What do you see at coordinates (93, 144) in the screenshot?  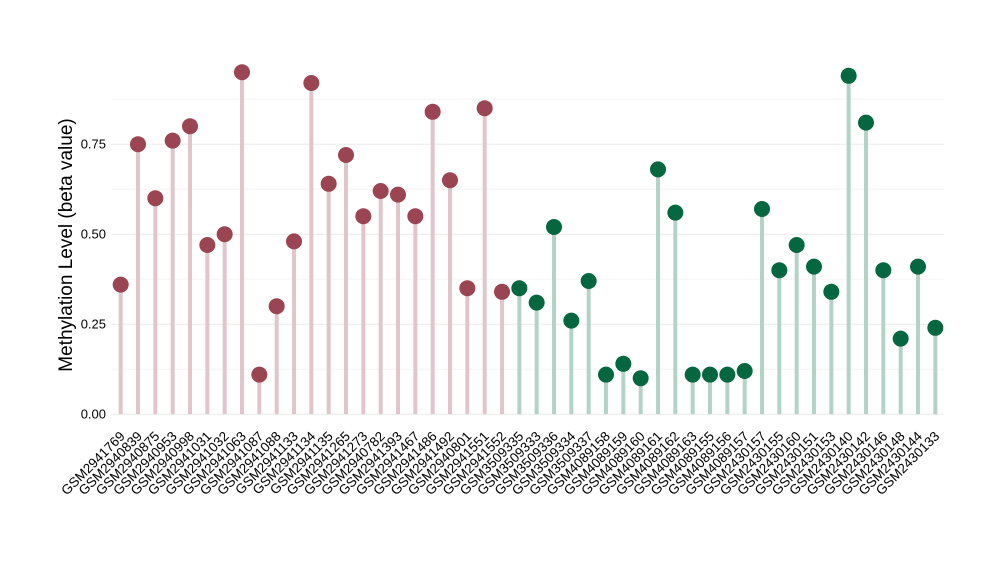 I see `y-tick-label: 0.75` at bounding box center [93, 144].